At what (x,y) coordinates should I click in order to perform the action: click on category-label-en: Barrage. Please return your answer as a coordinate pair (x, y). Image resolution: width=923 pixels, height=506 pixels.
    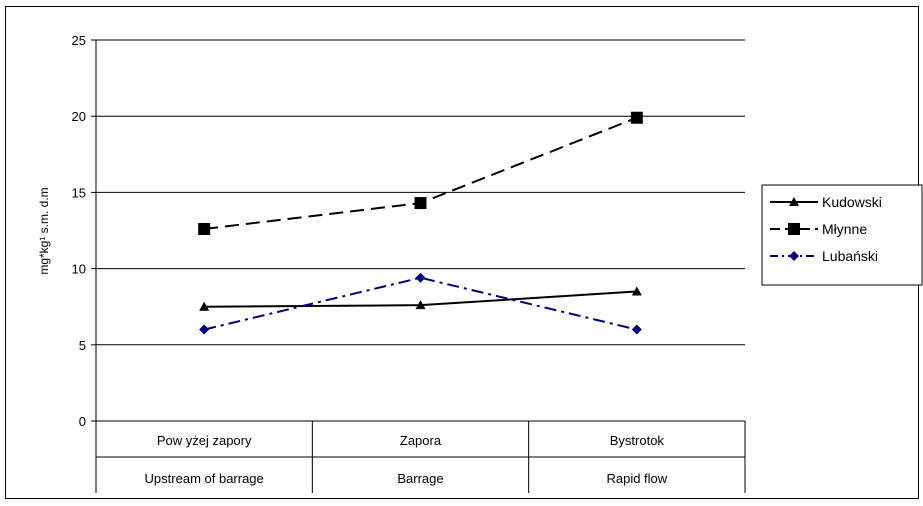
    Looking at the image, I should click on (420, 478).